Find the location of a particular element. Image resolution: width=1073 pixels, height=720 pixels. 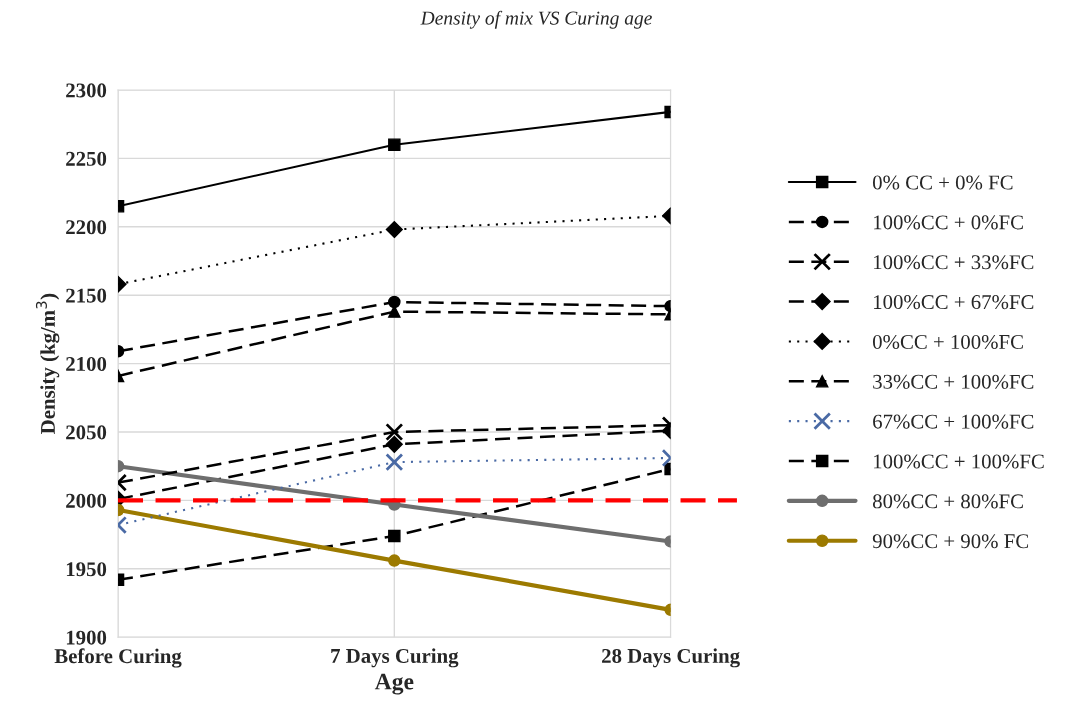

y-tick-label: 2250 is located at coordinates (86, 158).